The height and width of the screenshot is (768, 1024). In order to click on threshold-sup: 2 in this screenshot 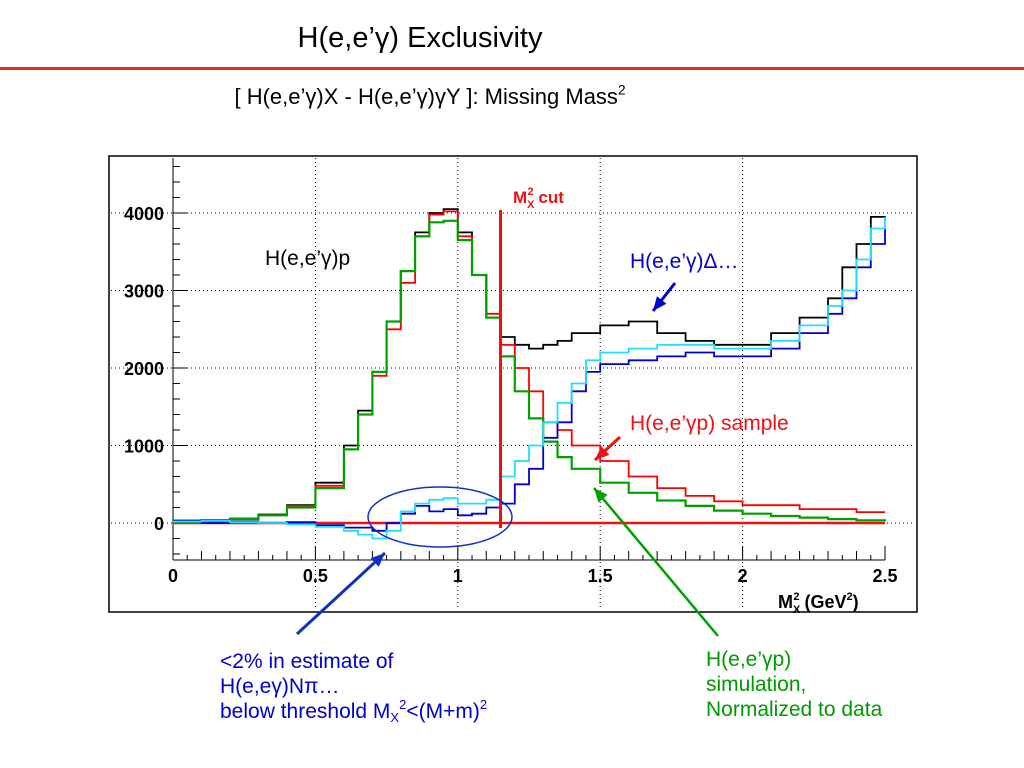, I will do `click(403, 704)`.